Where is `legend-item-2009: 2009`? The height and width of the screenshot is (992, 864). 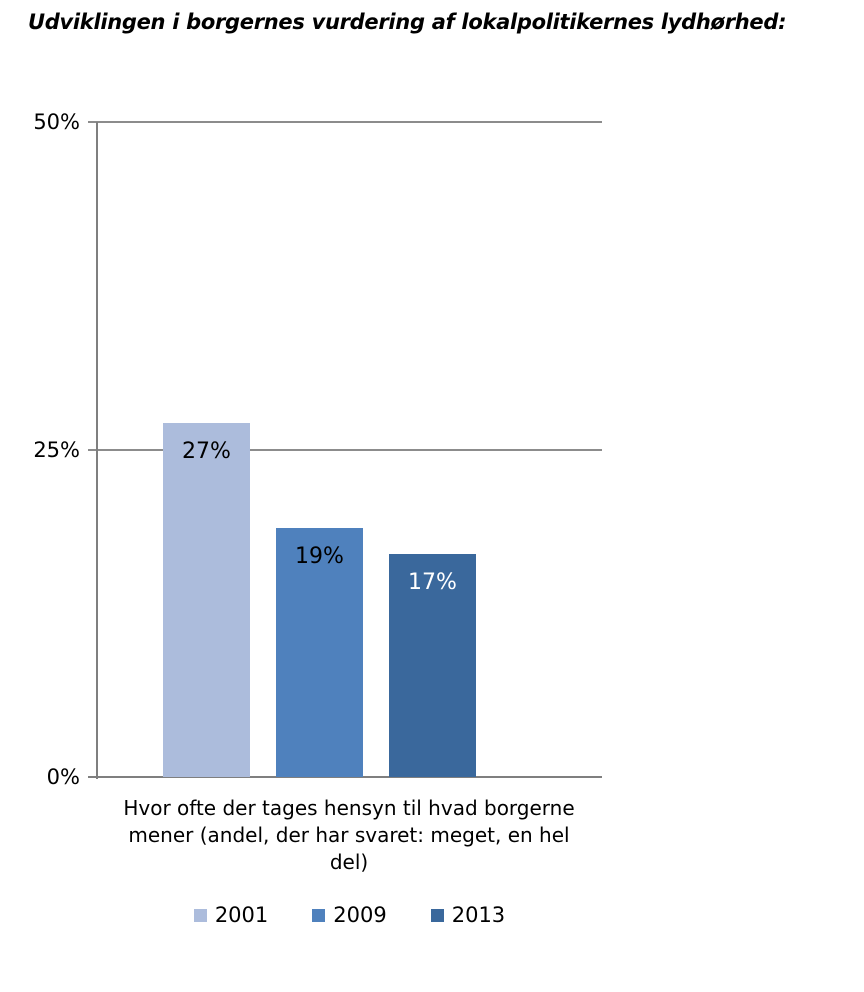 legend-item-2009: 2009 is located at coordinates (349, 915).